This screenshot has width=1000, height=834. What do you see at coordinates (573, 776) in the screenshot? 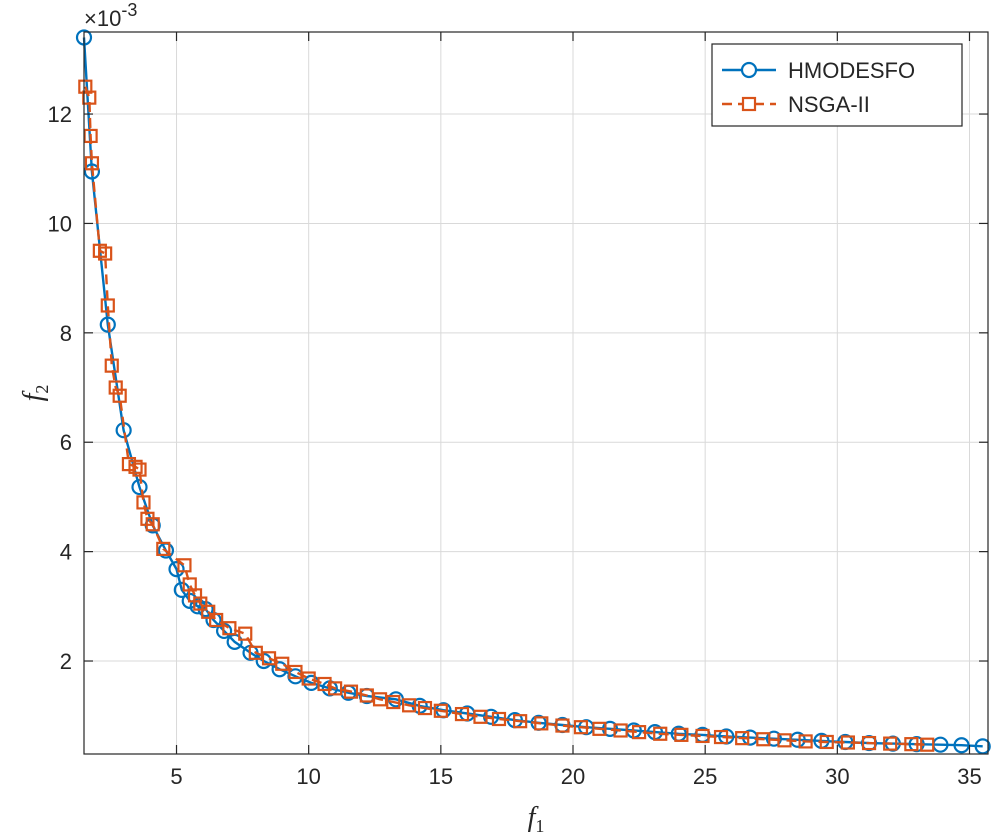
I see `x-tick-label: 20` at bounding box center [573, 776].